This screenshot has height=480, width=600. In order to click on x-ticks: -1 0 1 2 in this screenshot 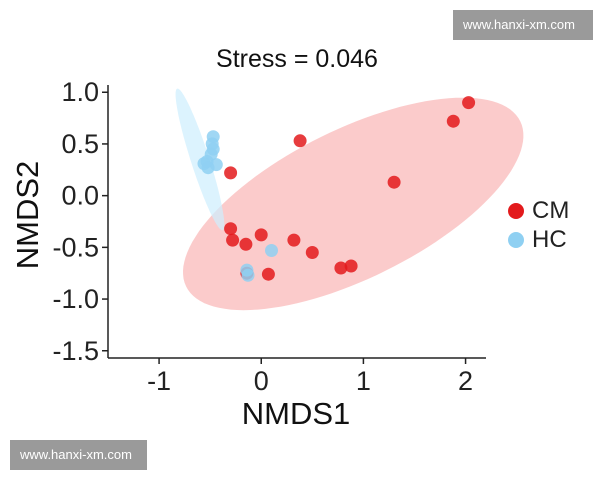, I will do `click(310, 377)`.